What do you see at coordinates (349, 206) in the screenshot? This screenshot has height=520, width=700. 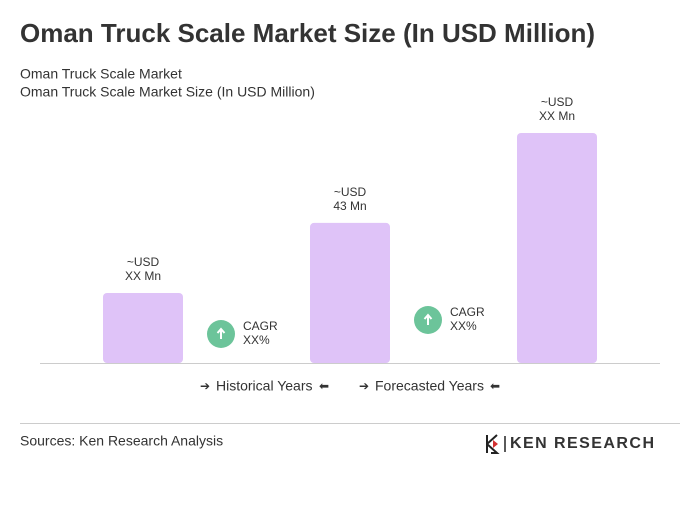 I see `value-label-line: 43 Mn` at bounding box center [349, 206].